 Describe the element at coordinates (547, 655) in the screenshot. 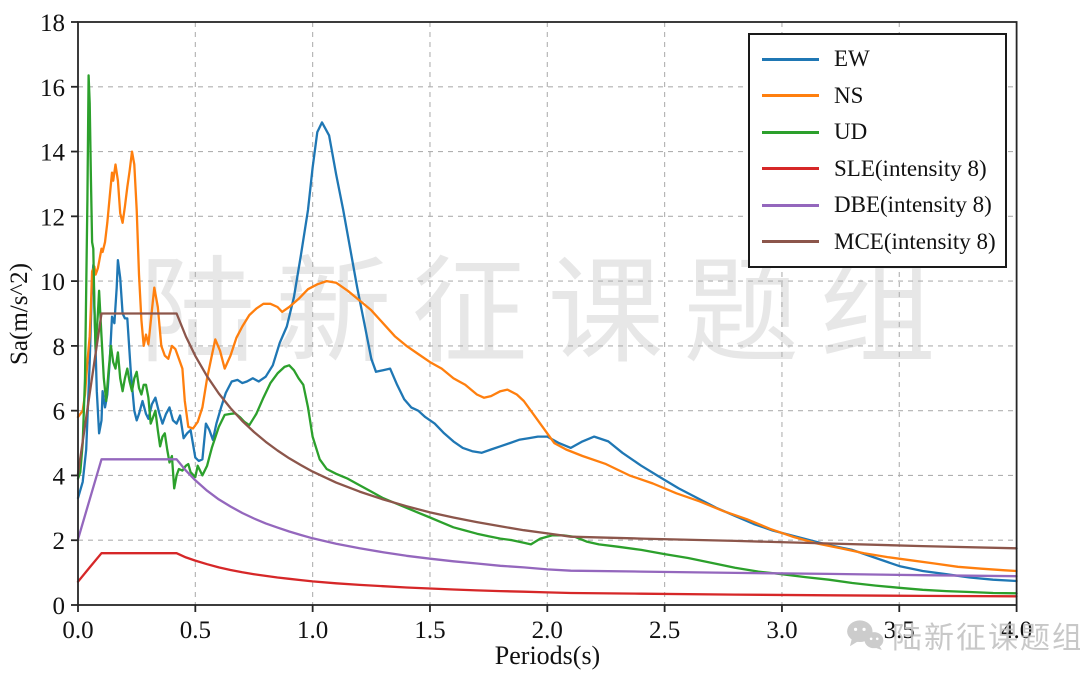

I see `x-axis-title: Periods(s)` at that location.